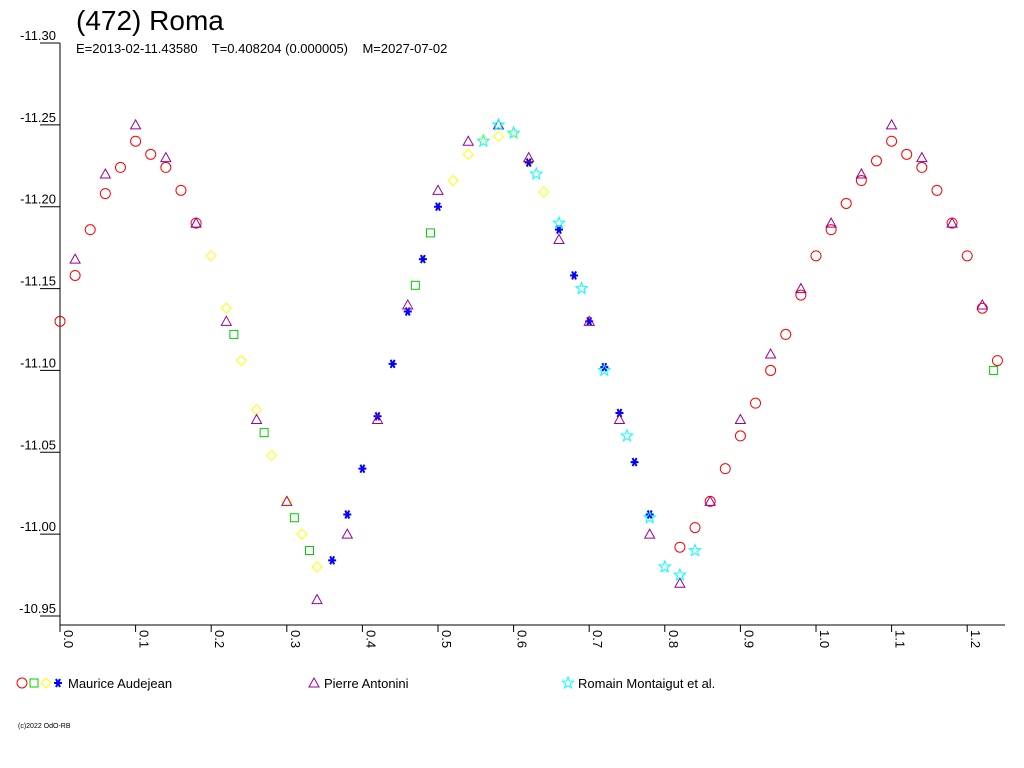 This screenshot has width=1024, height=768. Describe the element at coordinates (68, 639) in the screenshot. I see `x-tick-label: 0.0` at that location.